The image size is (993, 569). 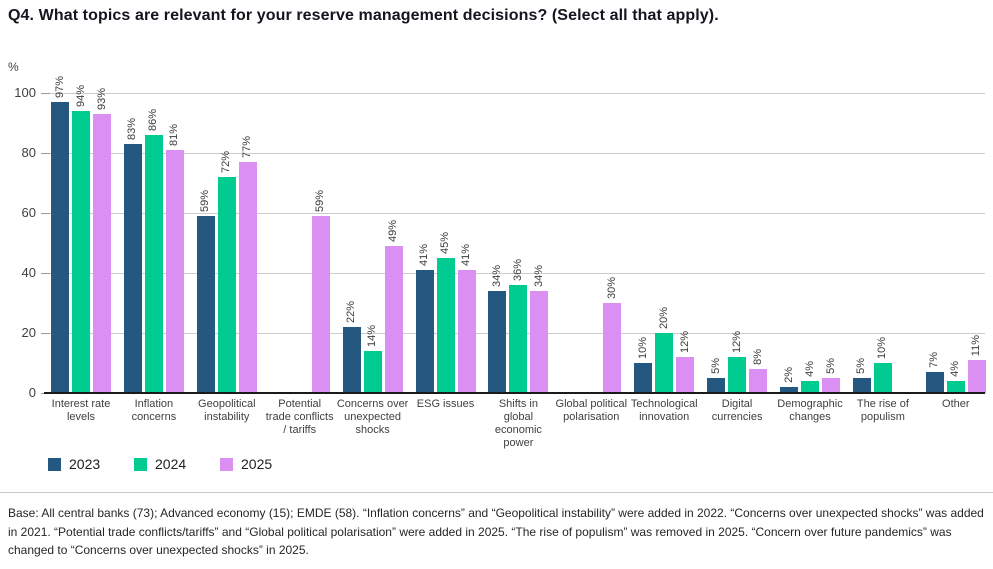 I want to click on bar-value-label: 36%, so click(x=517, y=269).